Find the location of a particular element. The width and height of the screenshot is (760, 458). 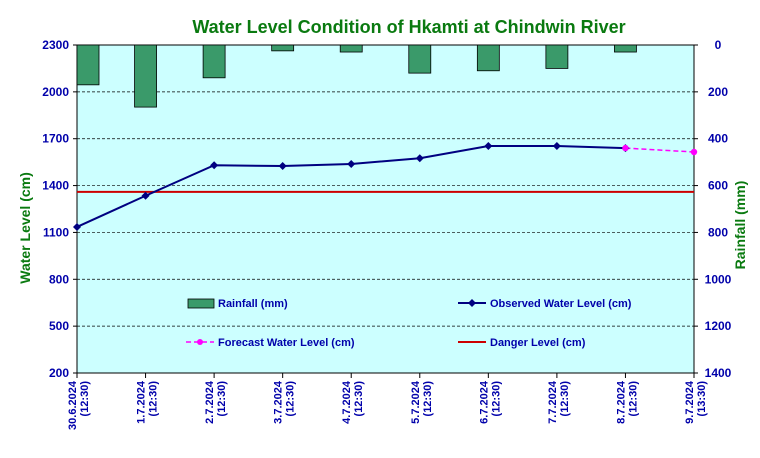

y-axis-label-left: Water Level (cm) is located at coordinates (25, 228).